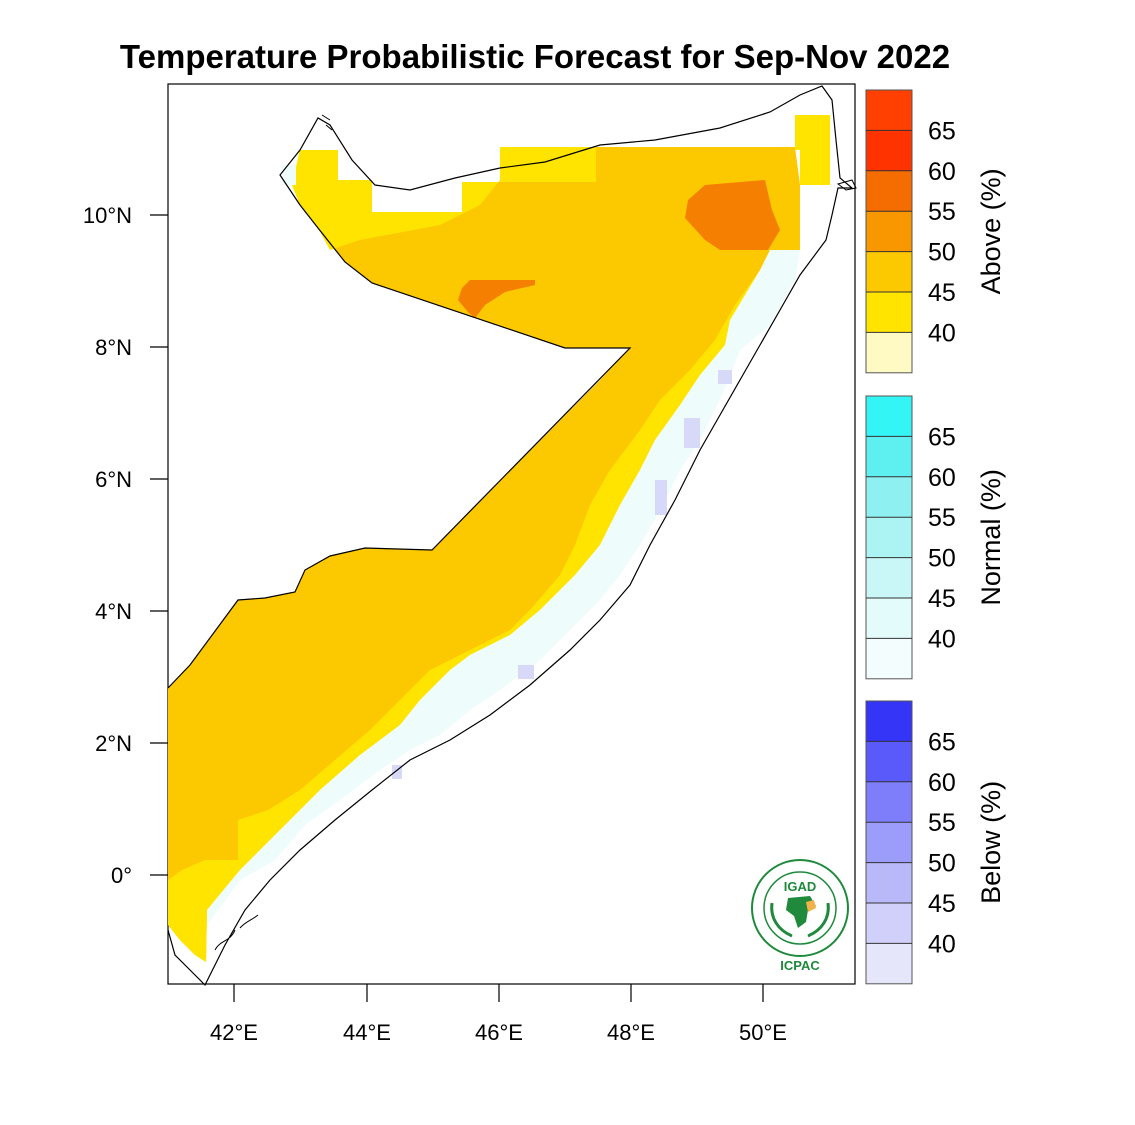  Describe the element at coordinates (846, 185) in the screenshot. I see `island-outline` at that location.